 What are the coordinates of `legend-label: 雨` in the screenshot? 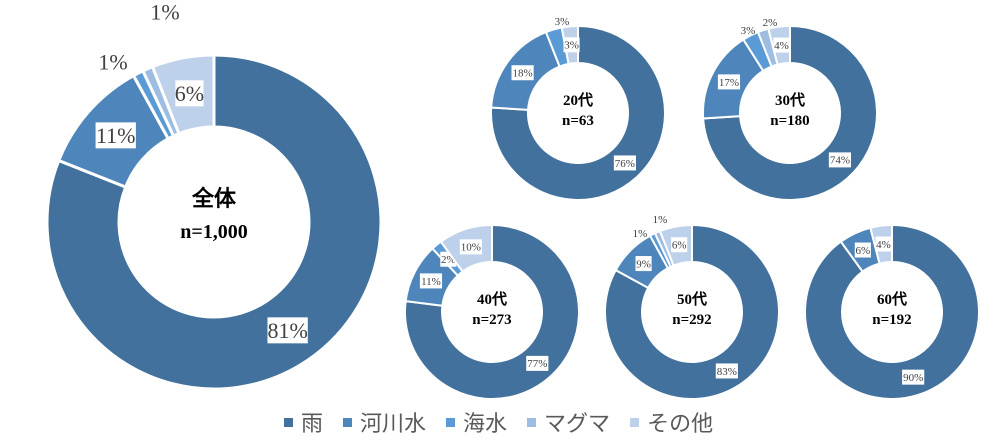 It's located at (312, 424).